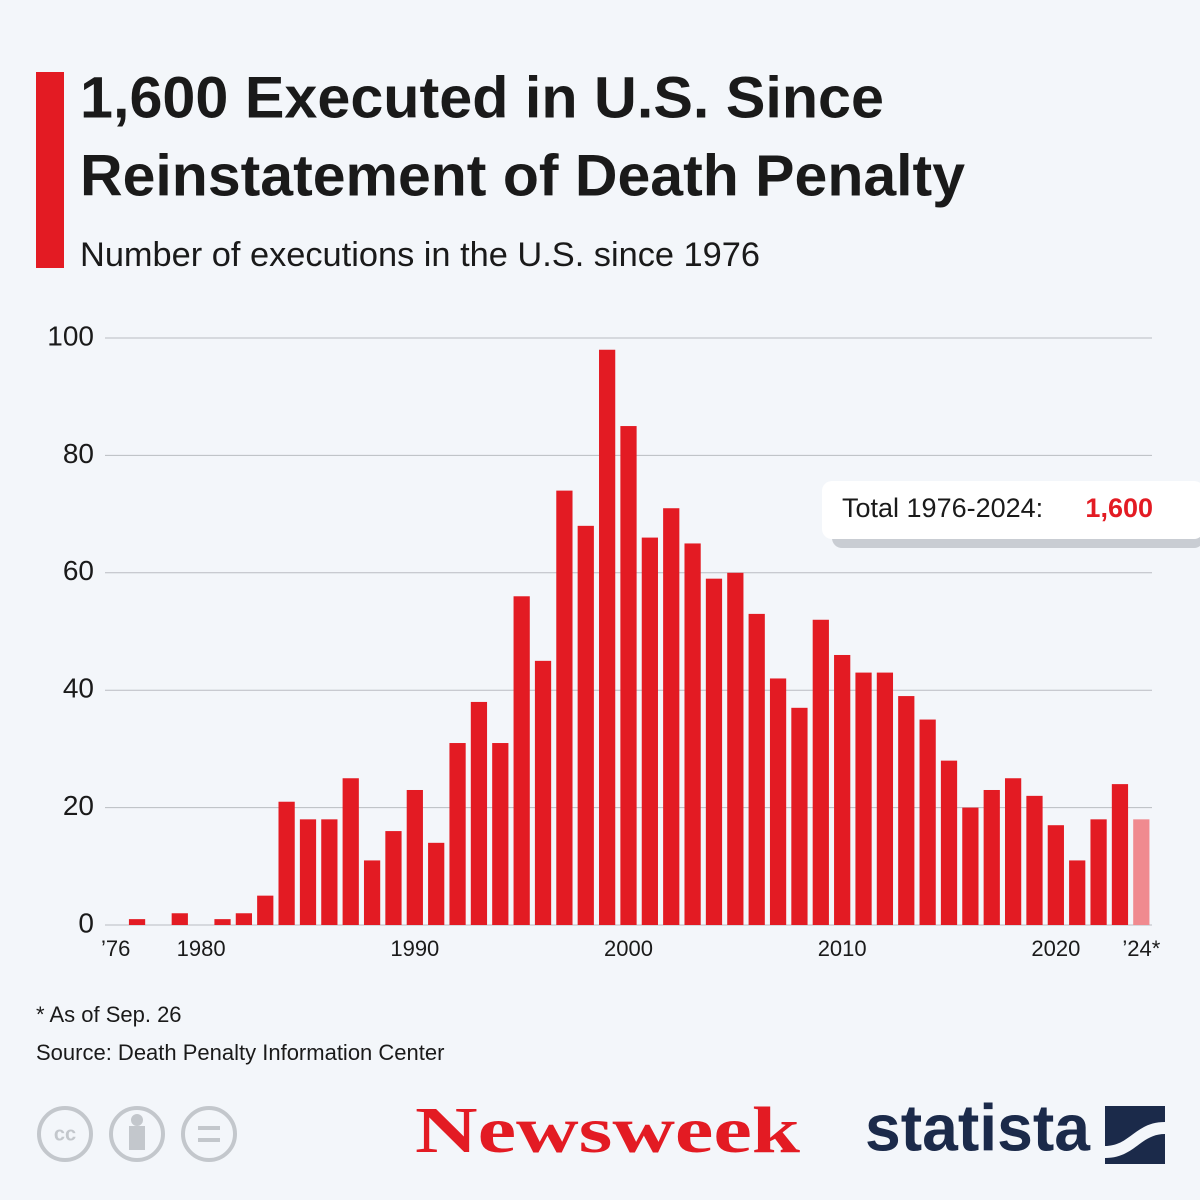 This screenshot has height=1200, width=1200. I want to click on license-icons, so click(137, 1134).